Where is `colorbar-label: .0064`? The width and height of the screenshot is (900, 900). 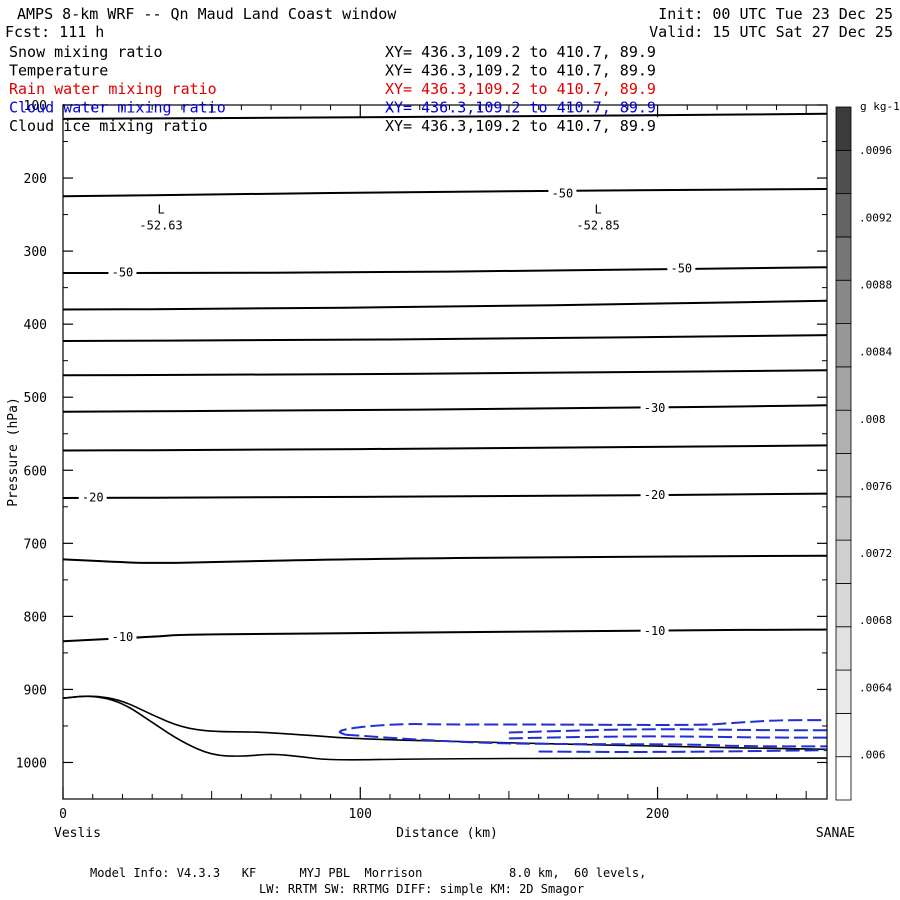
colorbar-label: .0064 is located at coordinates (875, 687).